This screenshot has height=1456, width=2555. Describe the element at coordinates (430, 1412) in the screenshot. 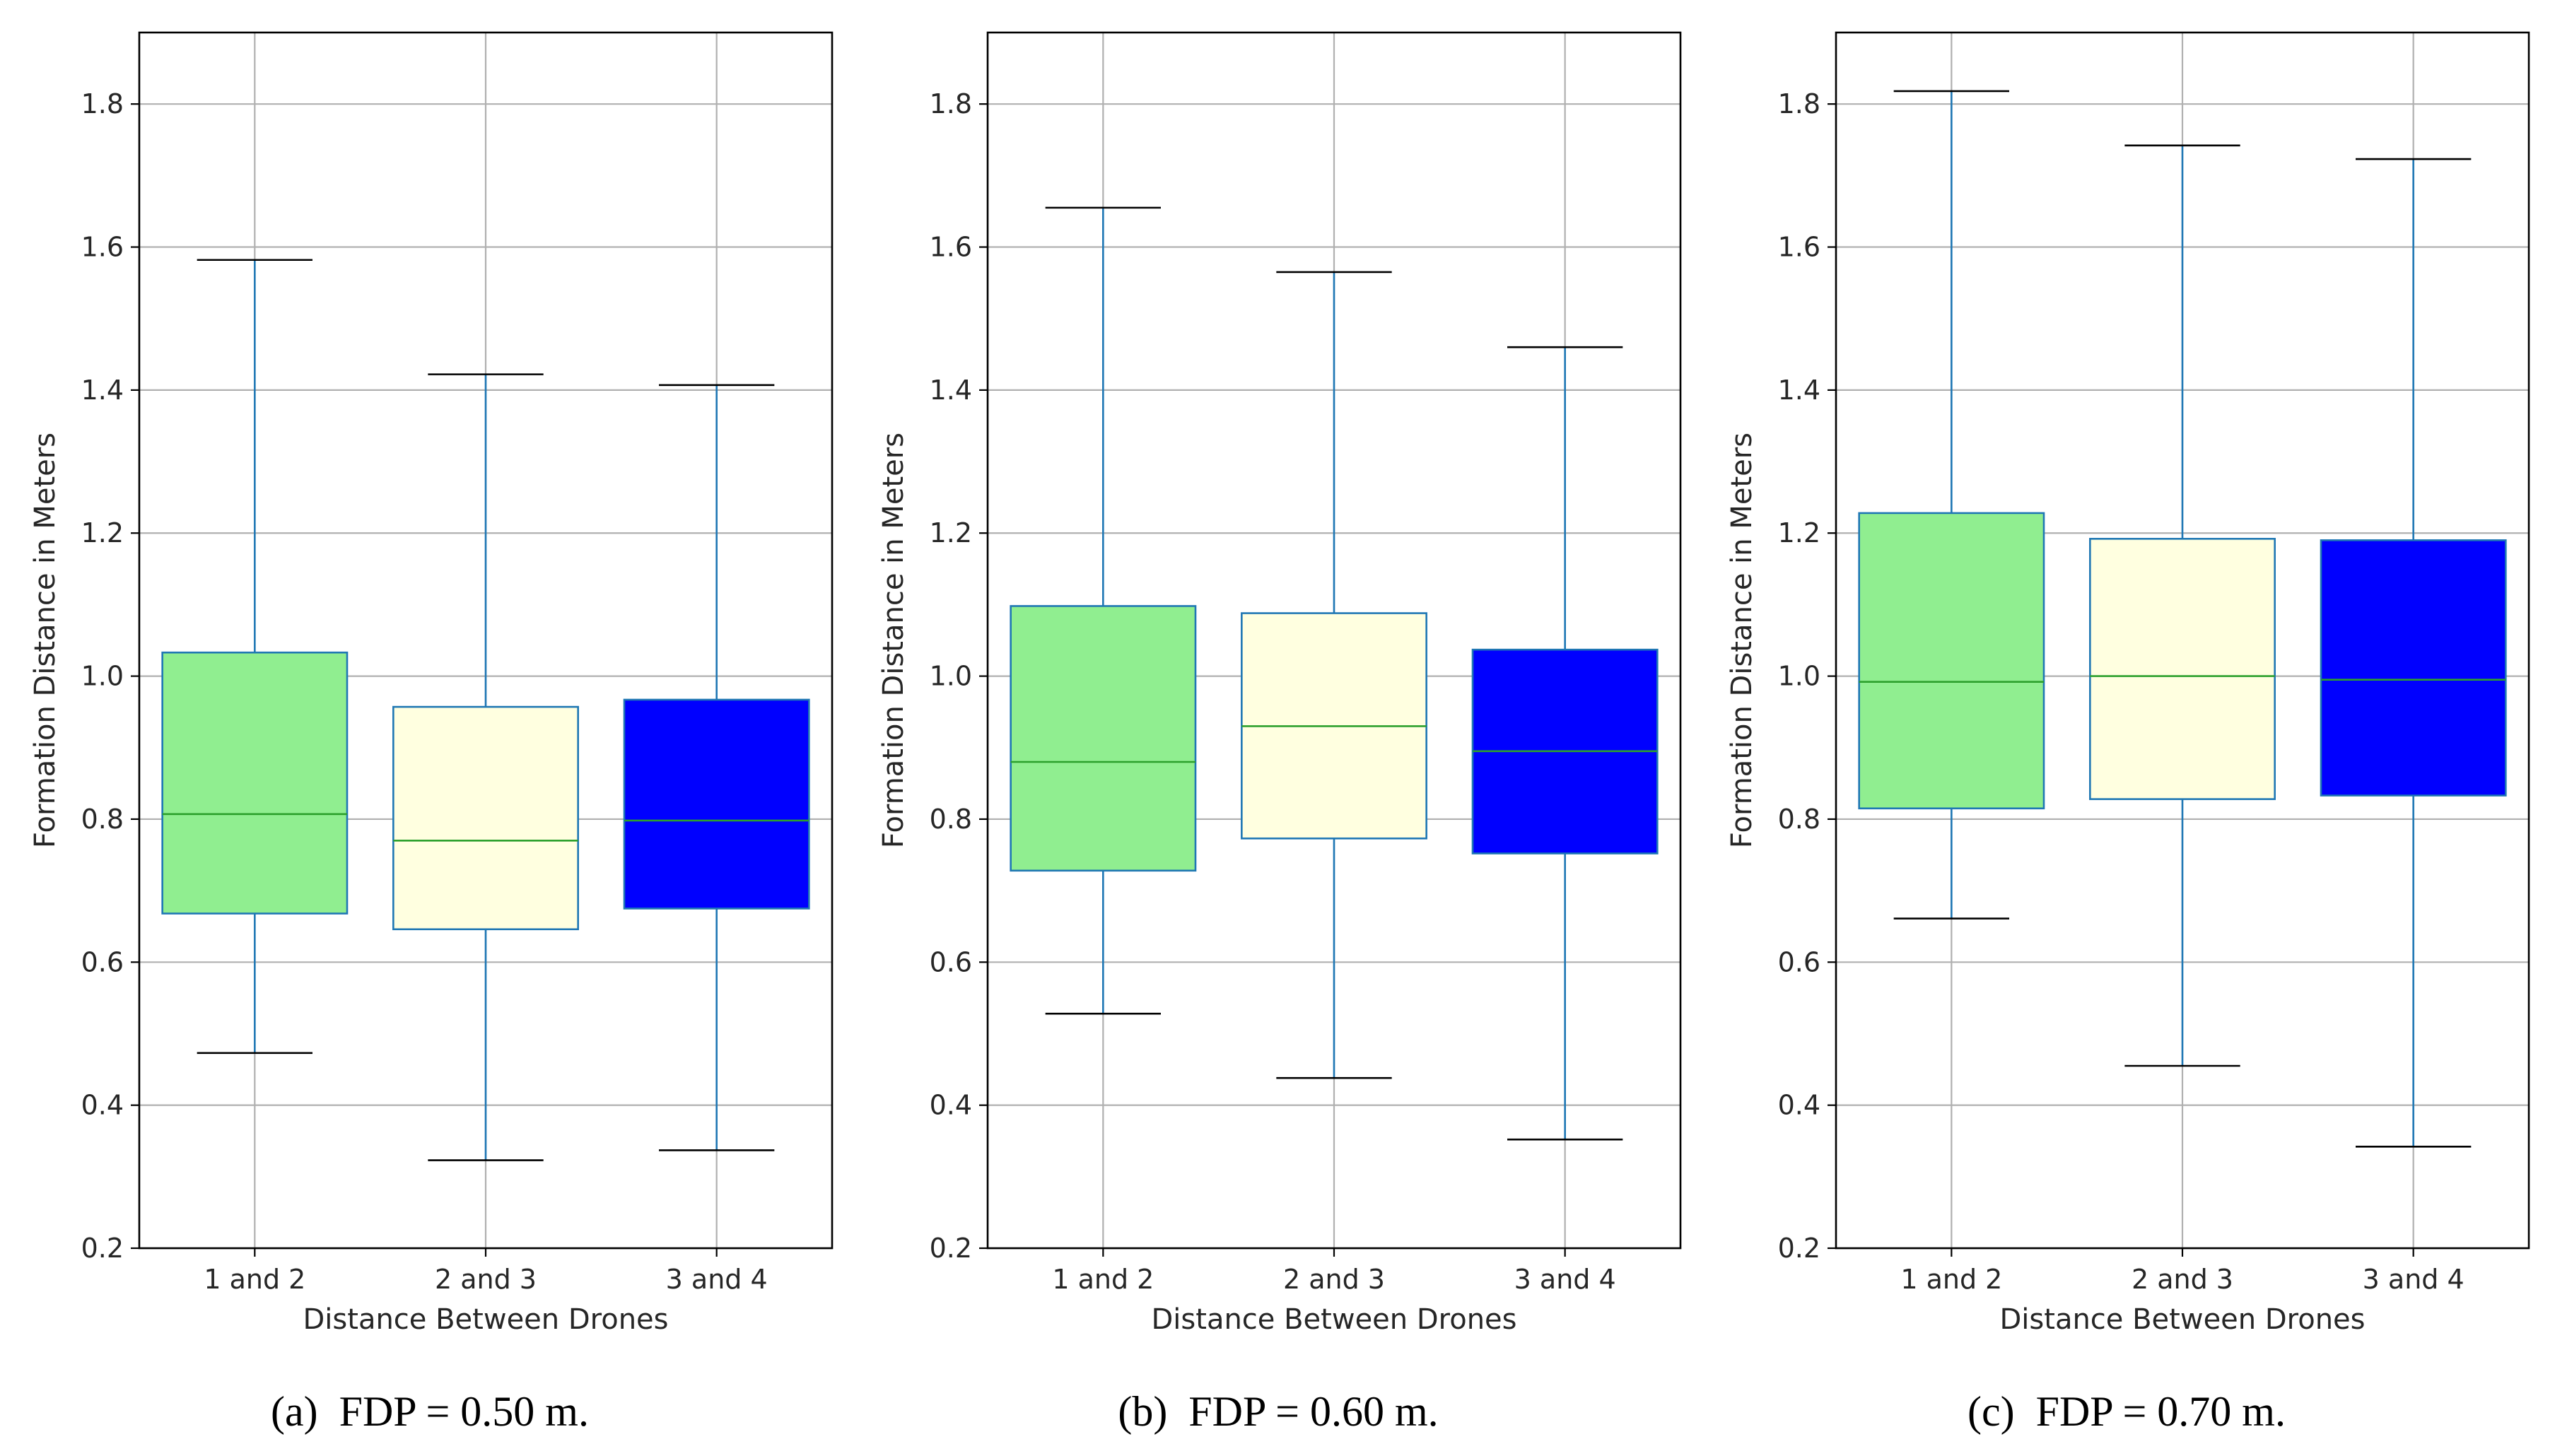

I see `panel-caption: (a) FDP = 0.50 m.` at that location.